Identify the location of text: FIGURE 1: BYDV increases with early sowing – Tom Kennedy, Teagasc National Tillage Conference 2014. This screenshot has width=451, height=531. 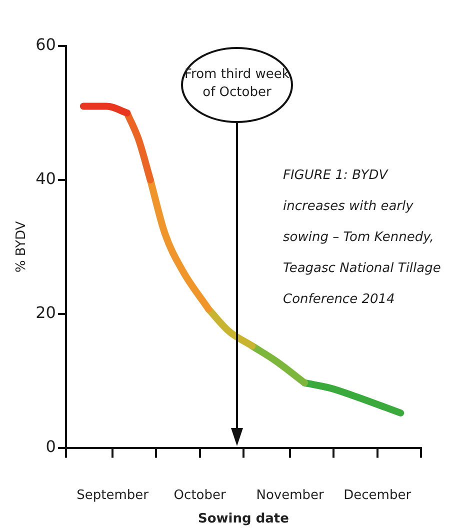
(362, 237).